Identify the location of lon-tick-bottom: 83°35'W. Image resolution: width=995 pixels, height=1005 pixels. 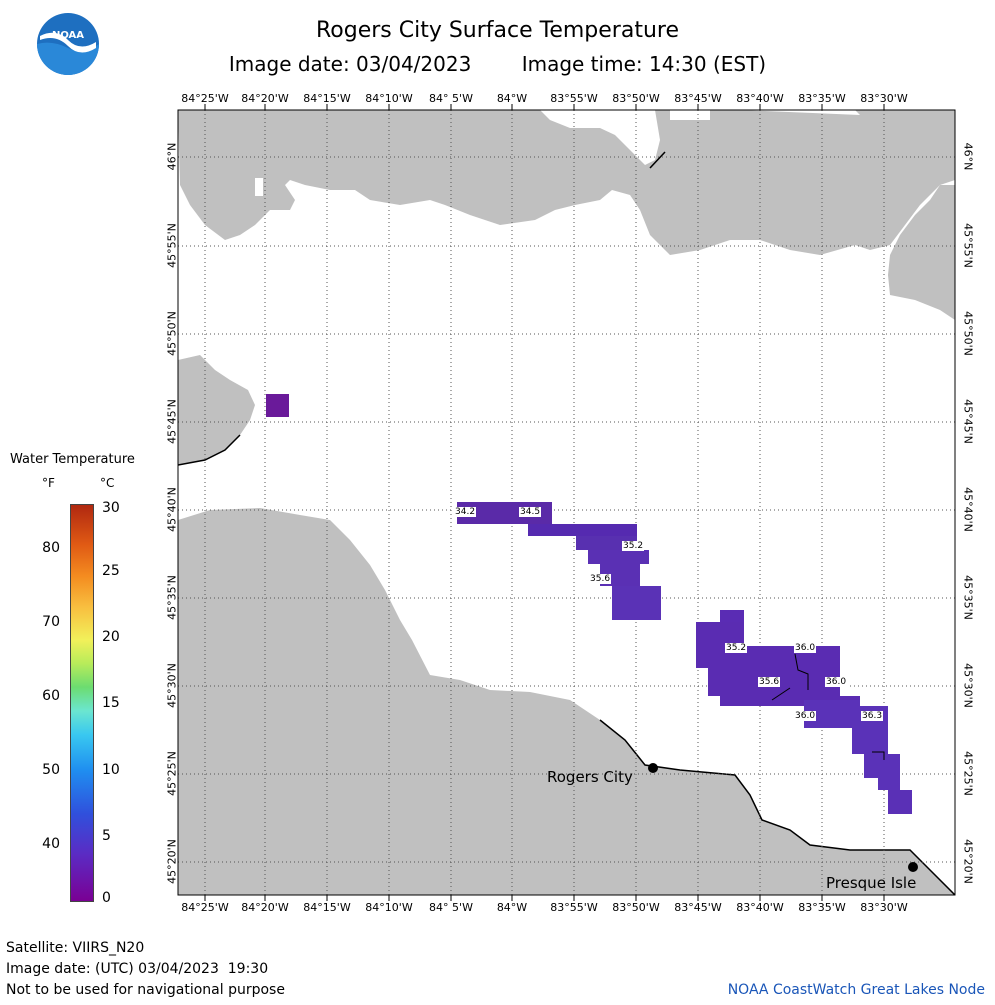
(822, 907).